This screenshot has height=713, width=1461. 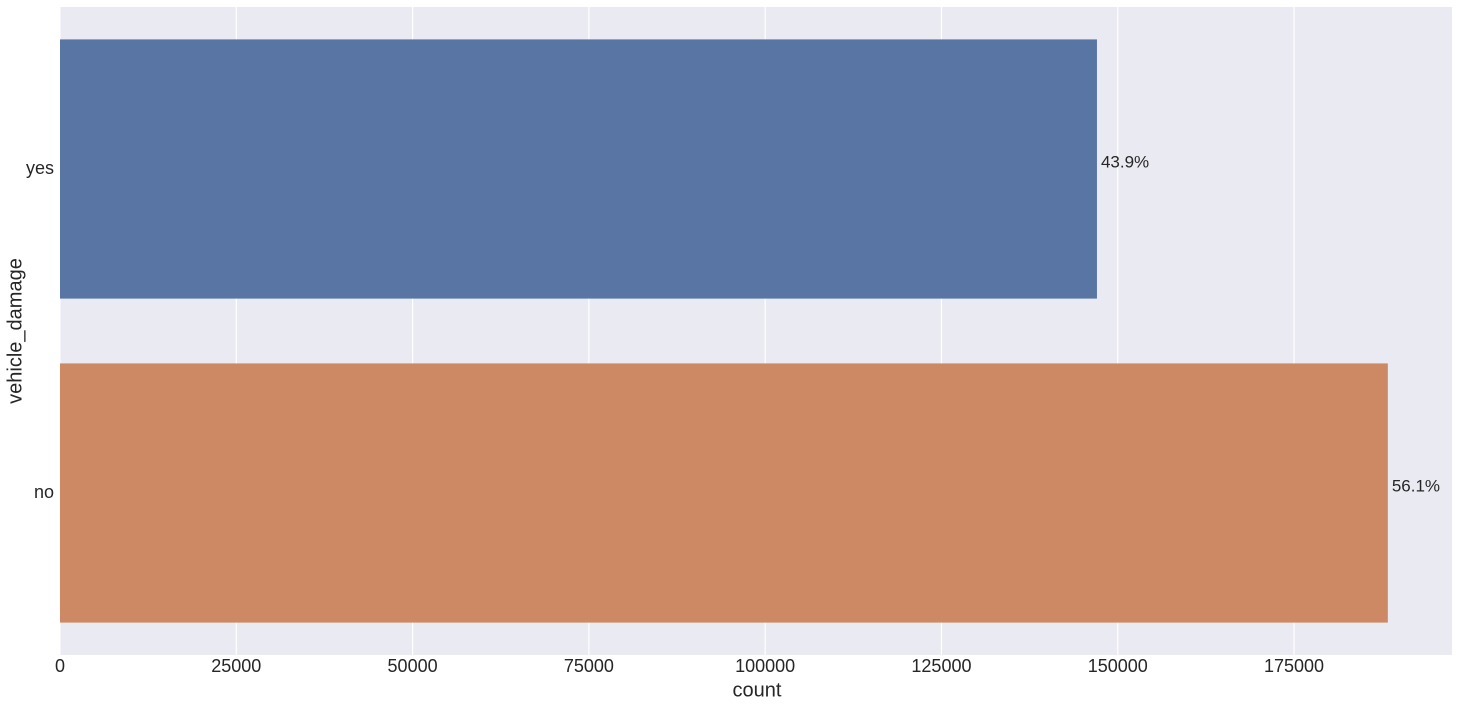 What do you see at coordinates (757, 690) in the screenshot?
I see `x-axis-label: count` at bounding box center [757, 690].